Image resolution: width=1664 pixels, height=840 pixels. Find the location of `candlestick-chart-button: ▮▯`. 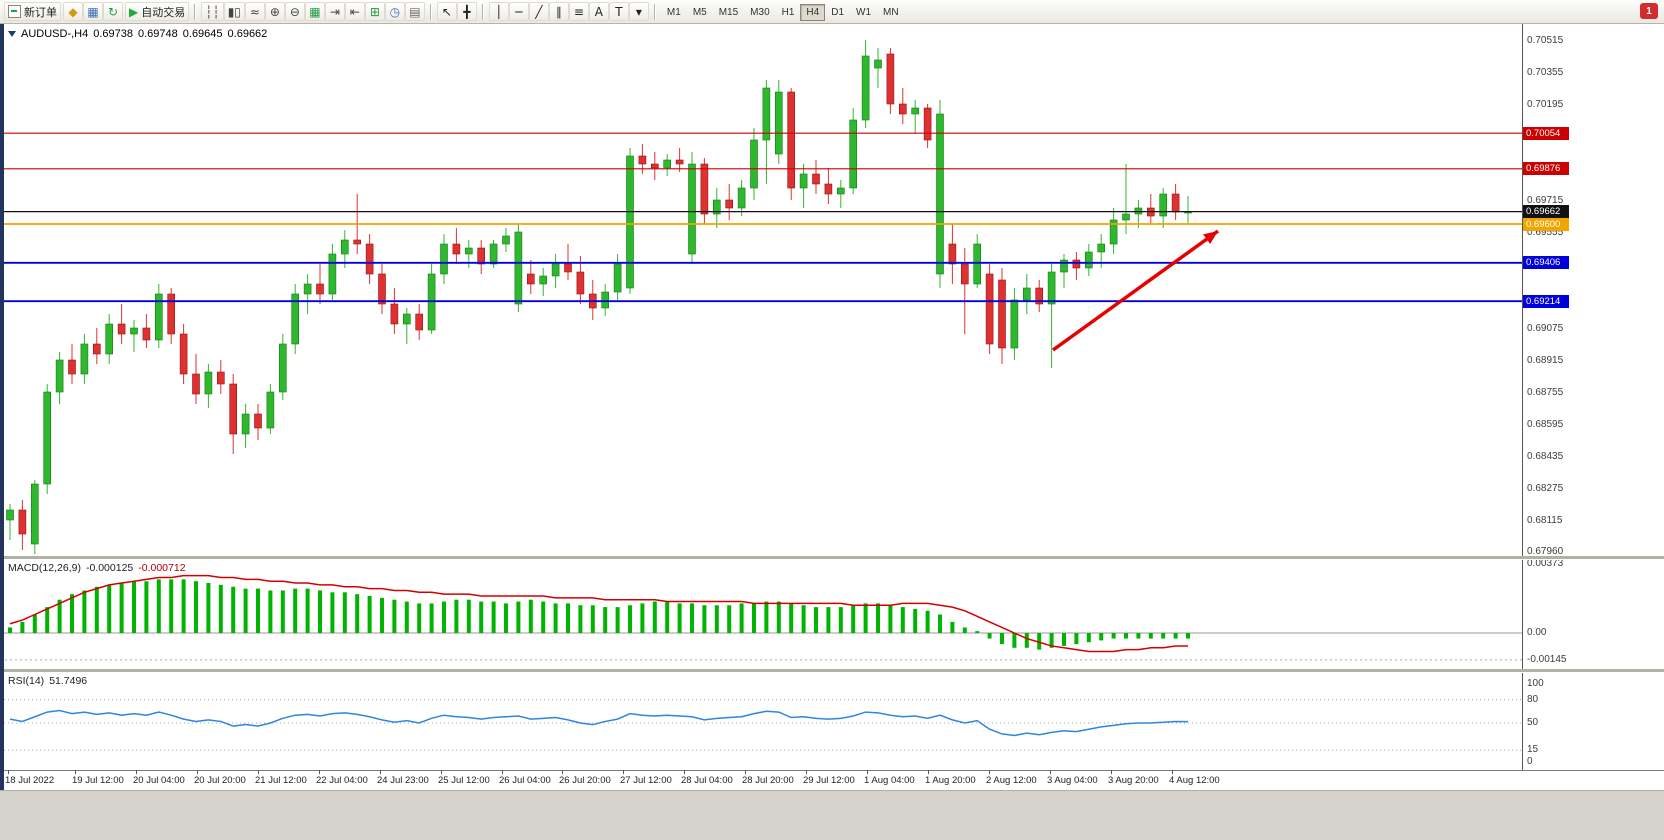

candlestick-chart-button: ▮▯ is located at coordinates (234, 11).